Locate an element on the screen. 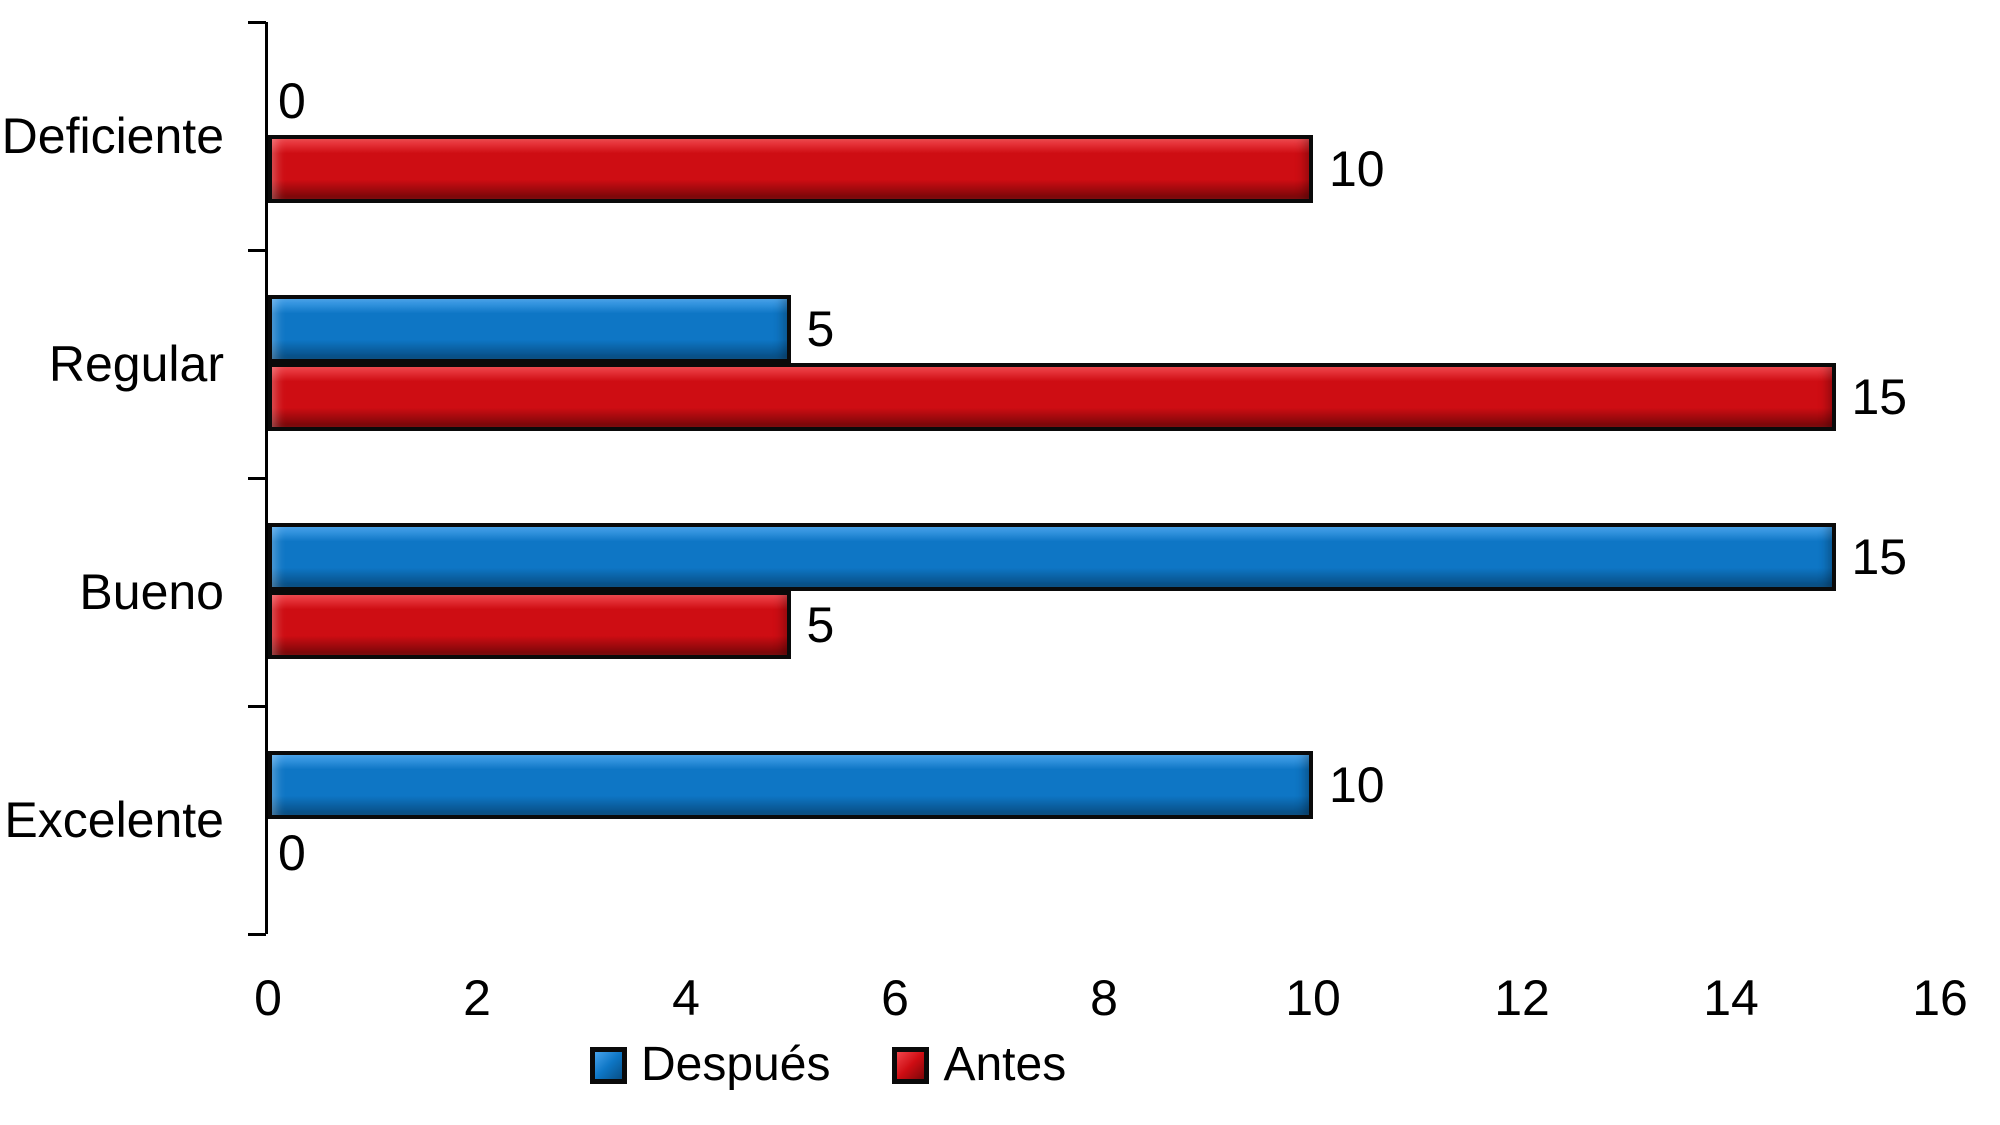 The width and height of the screenshot is (2000, 1125). bar-despues-bueno is located at coordinates (1052, 557).